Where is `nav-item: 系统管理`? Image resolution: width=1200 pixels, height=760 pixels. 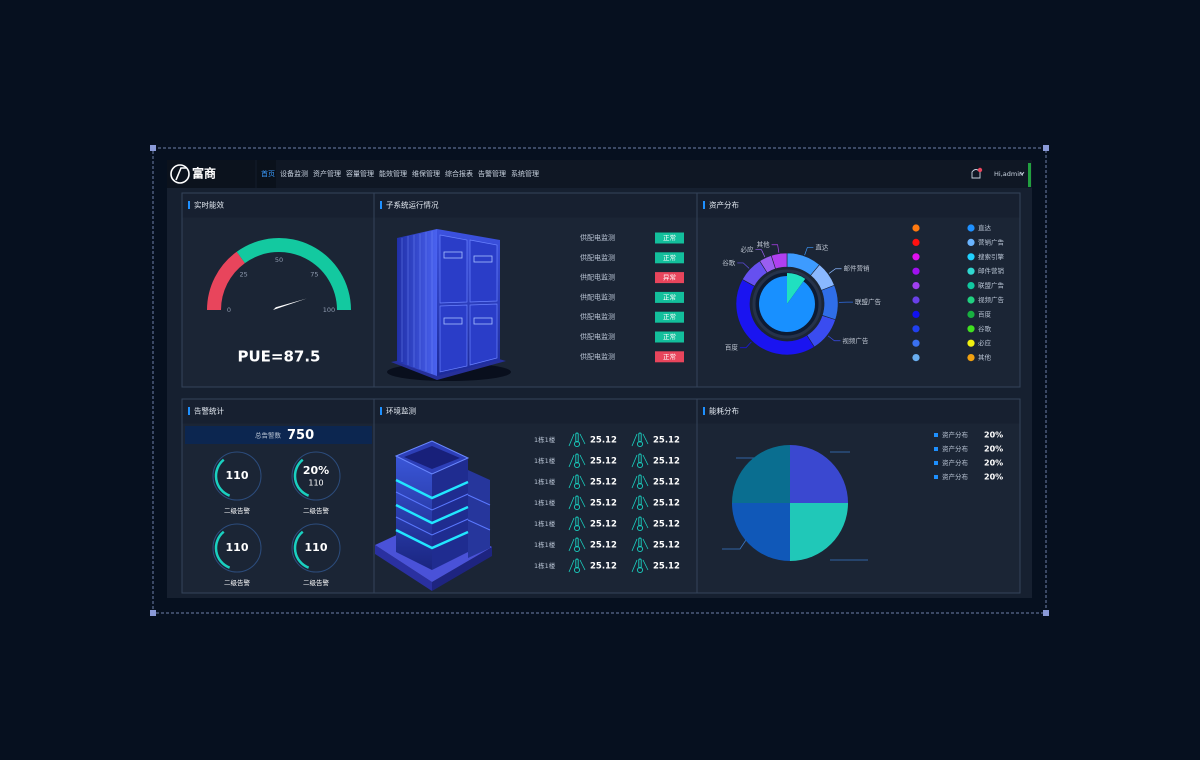
nav-item: 系统管理 is located at coordinates (525, 173).